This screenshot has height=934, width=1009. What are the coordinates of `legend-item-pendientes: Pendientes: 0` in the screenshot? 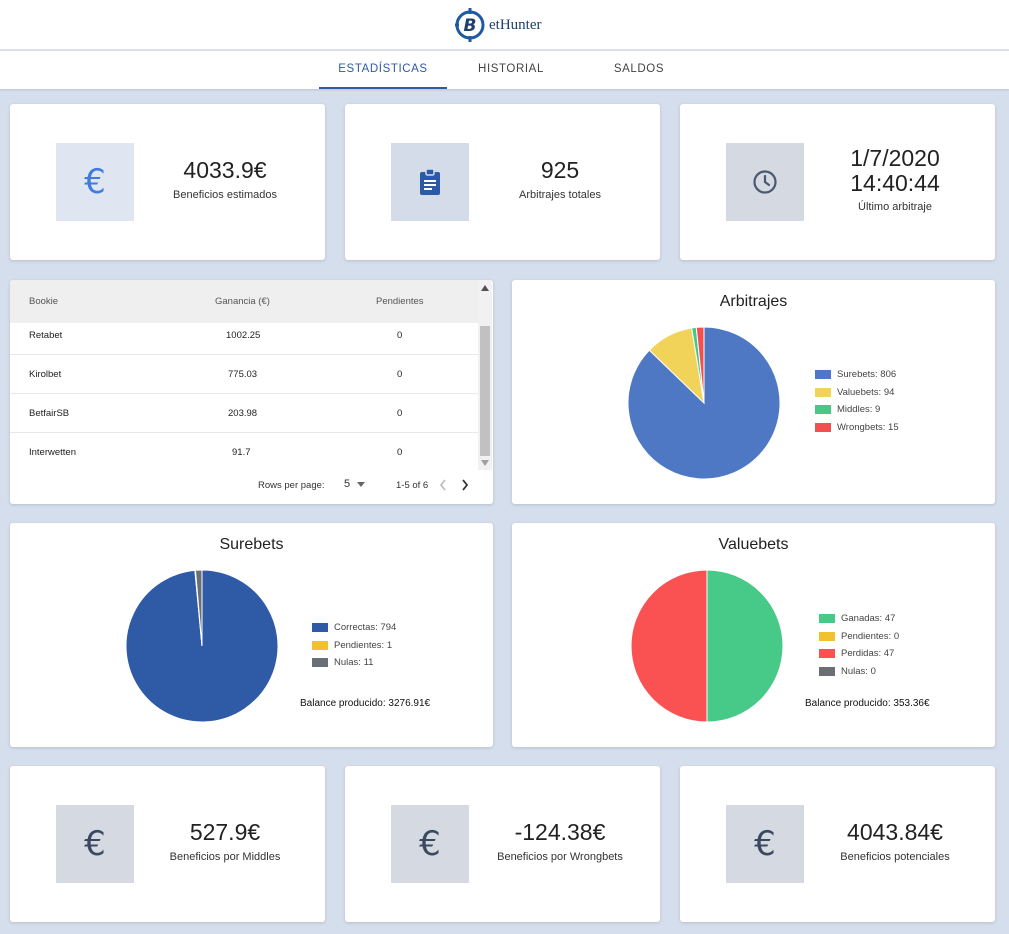 It's located at (859, 636).